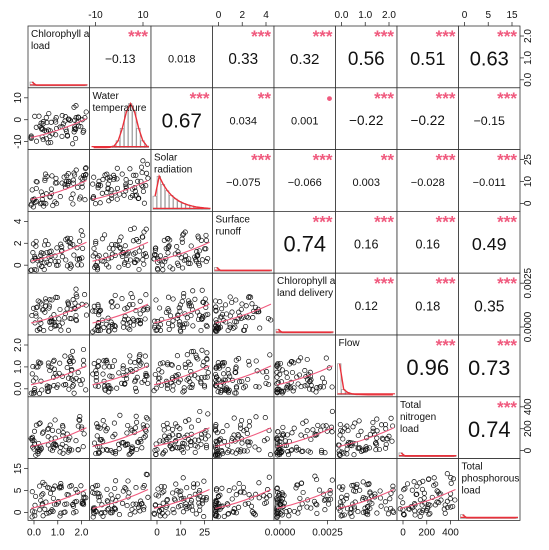  I want to click on variable-label: Chlorophyll a, so click(306, 281).